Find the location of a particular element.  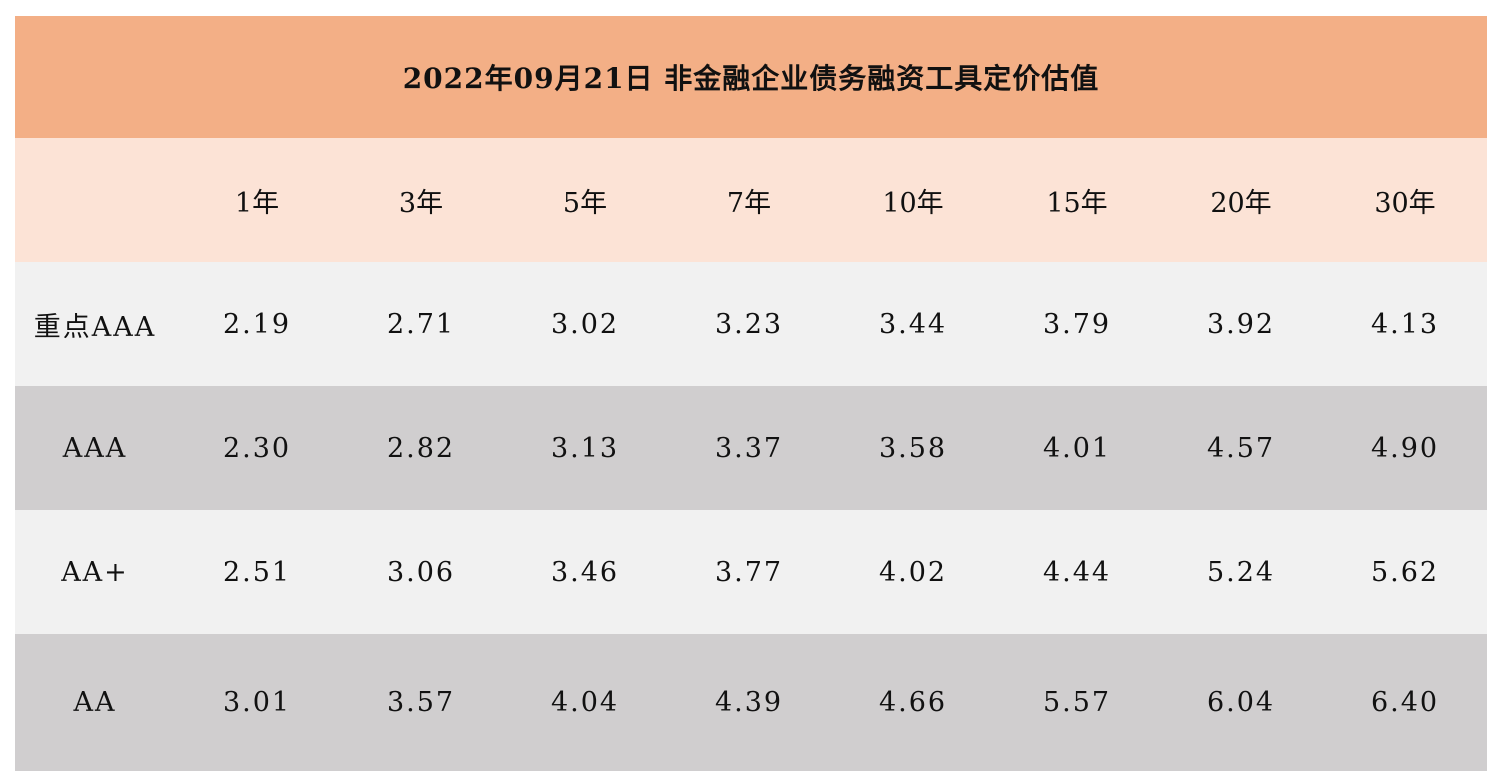

table-cell: 3.92 is located at coordinates (1241, 324).